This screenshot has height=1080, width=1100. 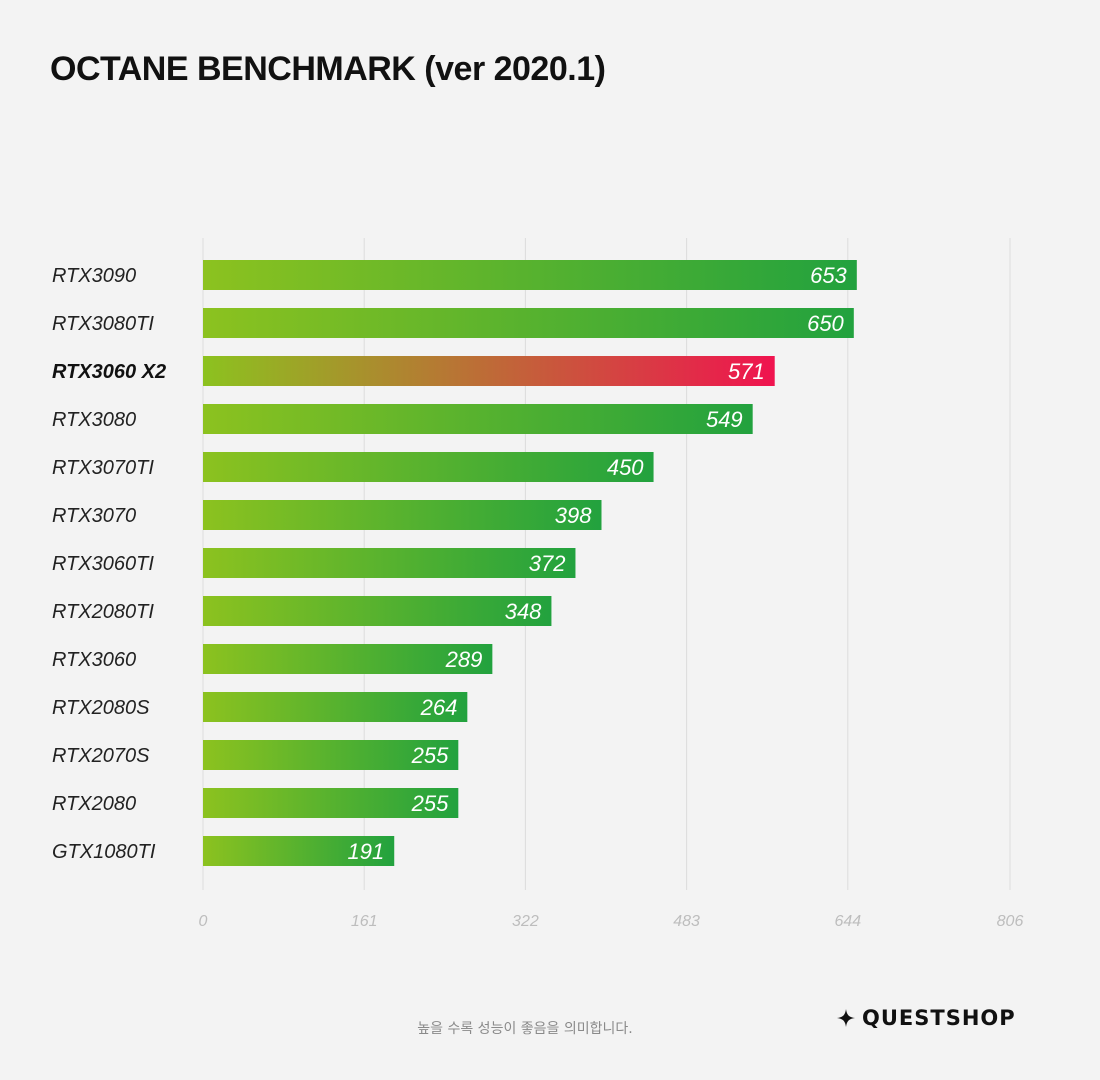 I want to click on category-label: GTX1080TI, so click(x=104, y=852).